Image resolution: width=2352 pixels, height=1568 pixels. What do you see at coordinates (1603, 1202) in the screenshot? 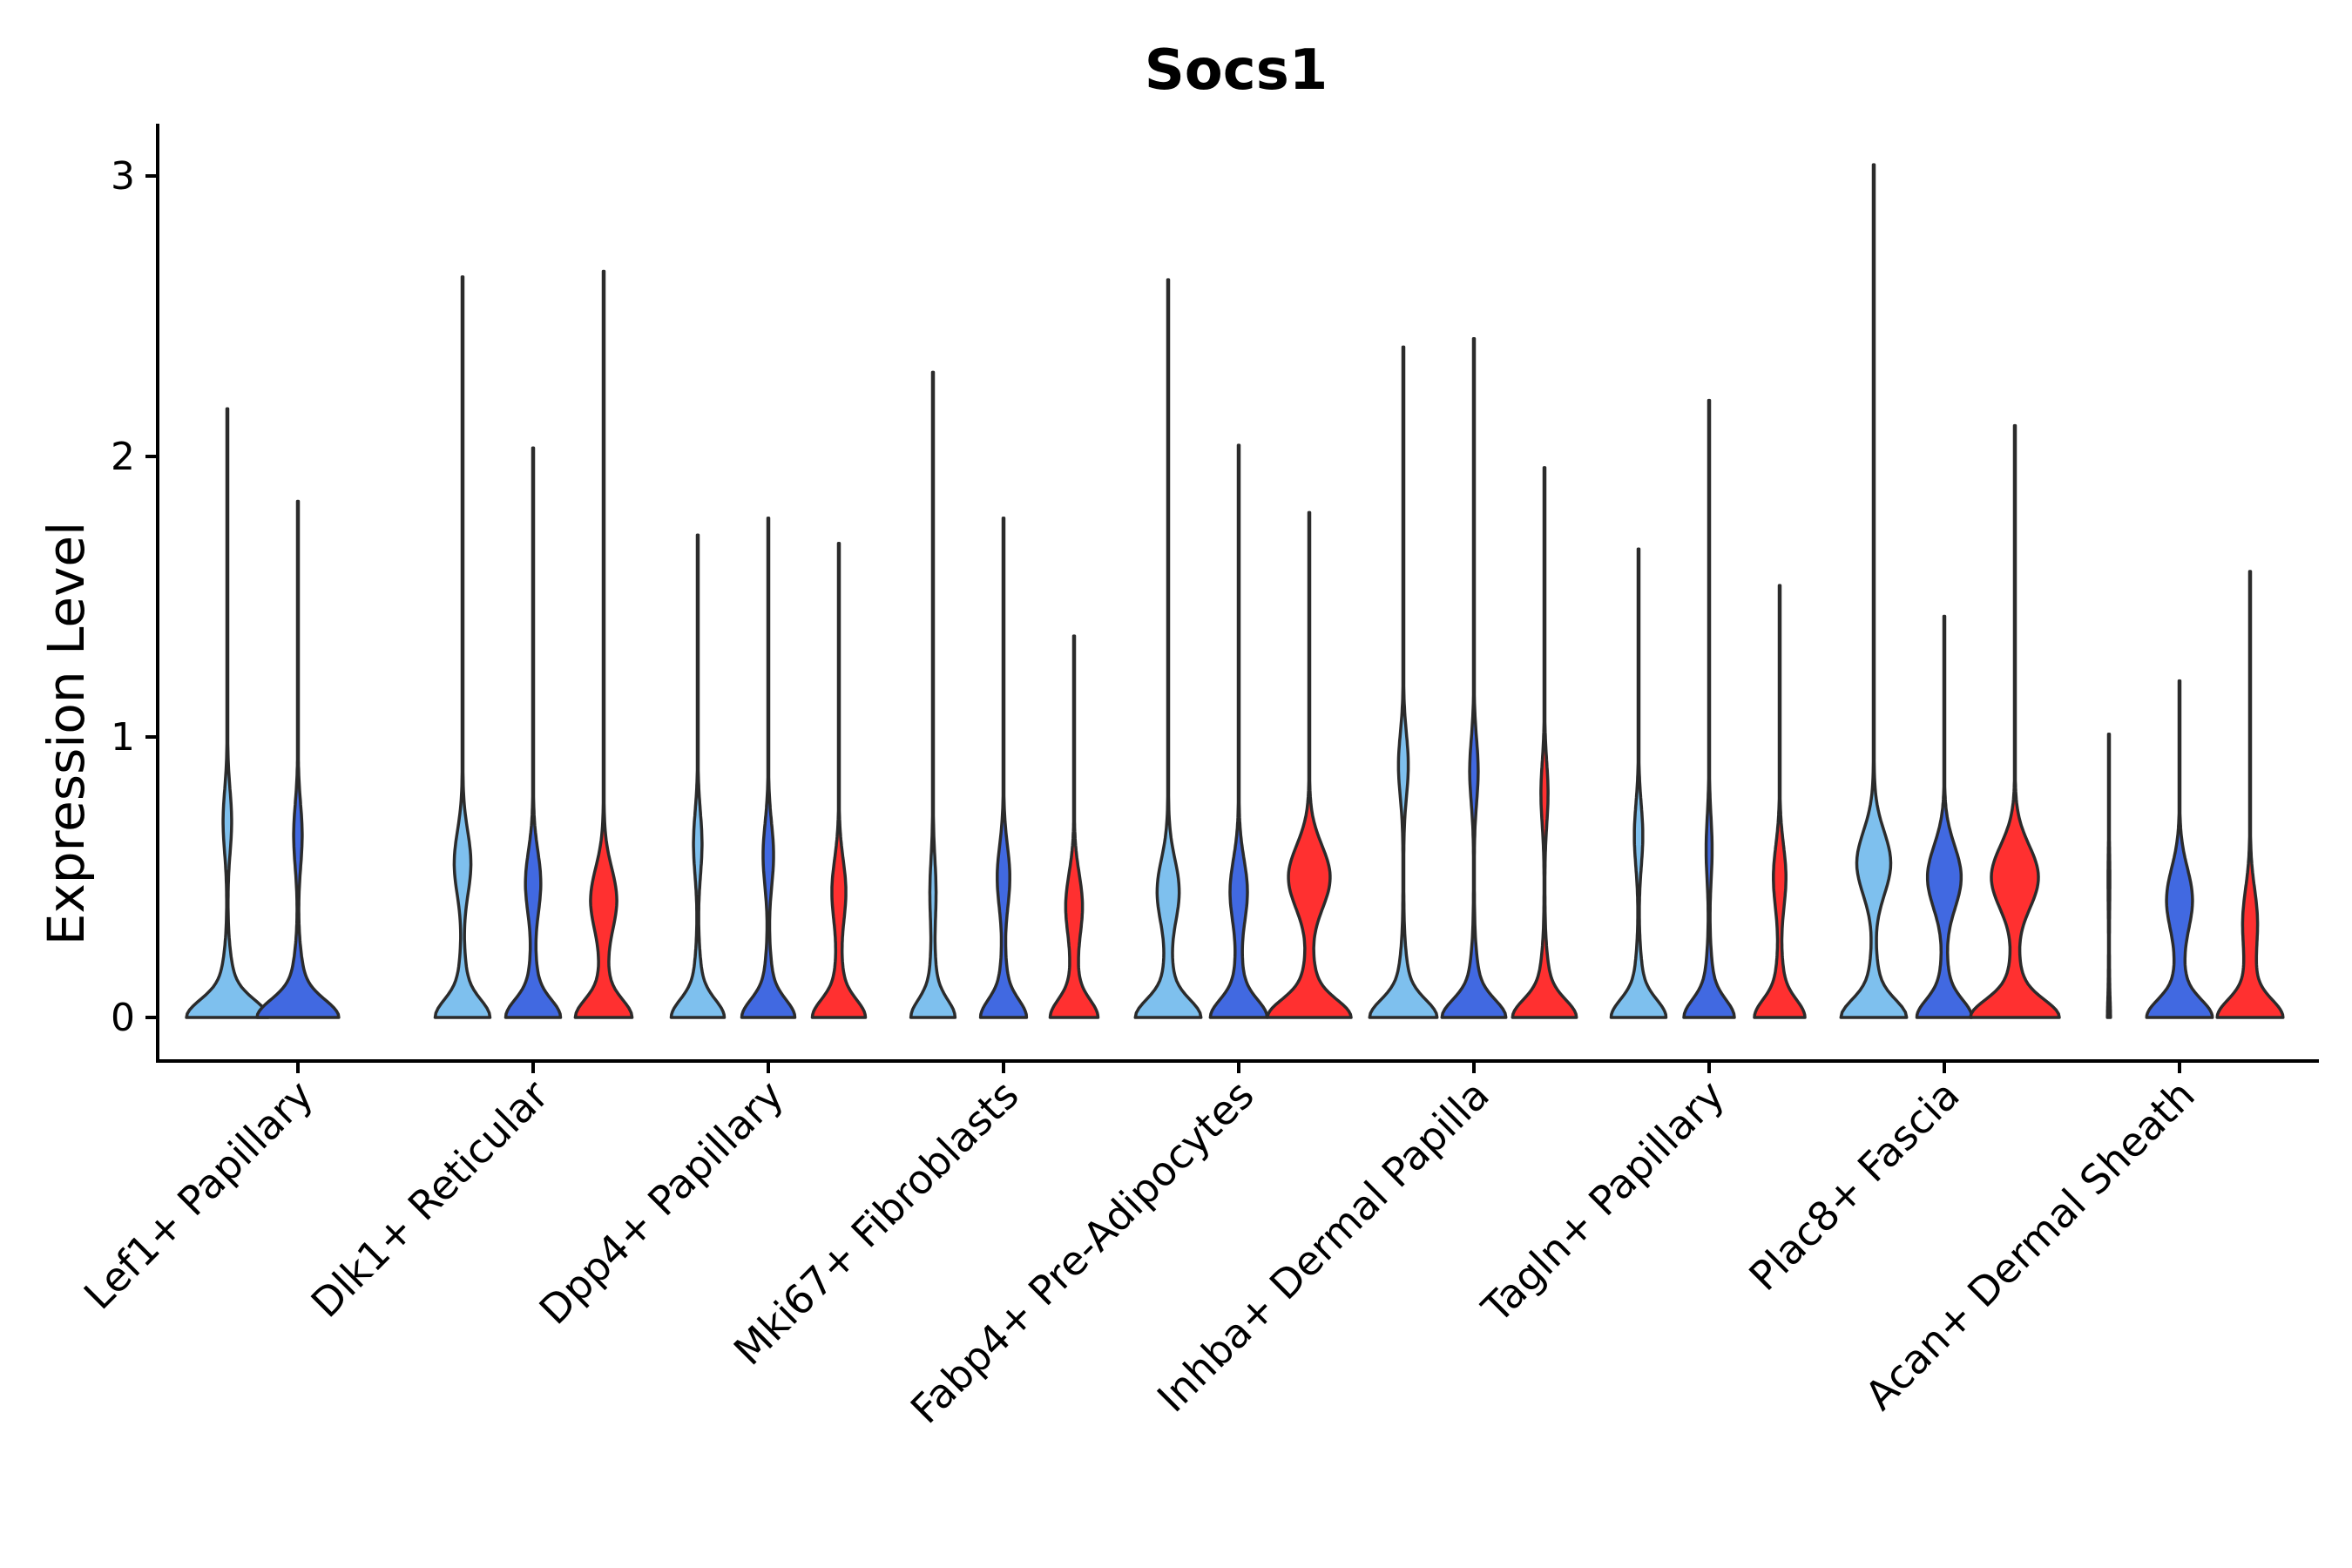
I see `x-category-label: Tagln+ Papillary` at bounding box center [1603, 1202].